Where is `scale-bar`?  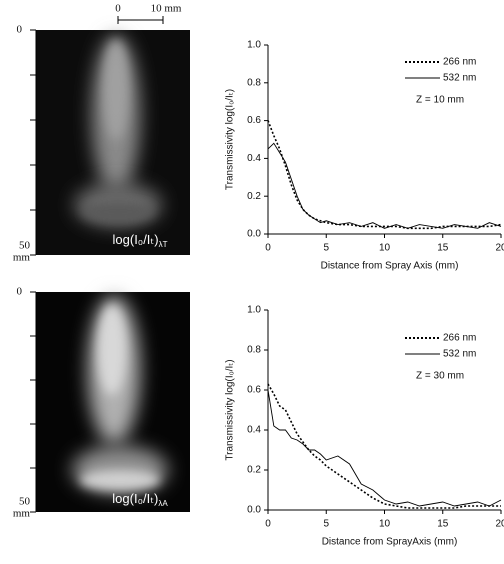
scale-bar is located at coordinates (140, 20).